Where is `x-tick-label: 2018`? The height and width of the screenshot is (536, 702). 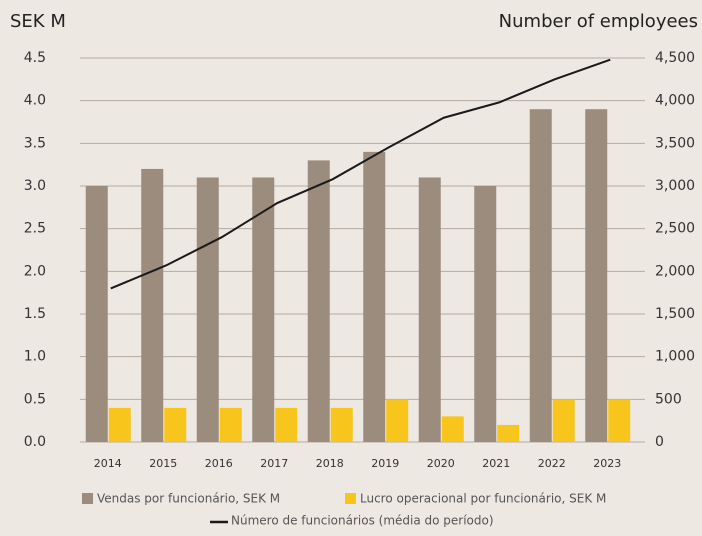
x-tick-label: 2018 is located at coordinates (330, 463).